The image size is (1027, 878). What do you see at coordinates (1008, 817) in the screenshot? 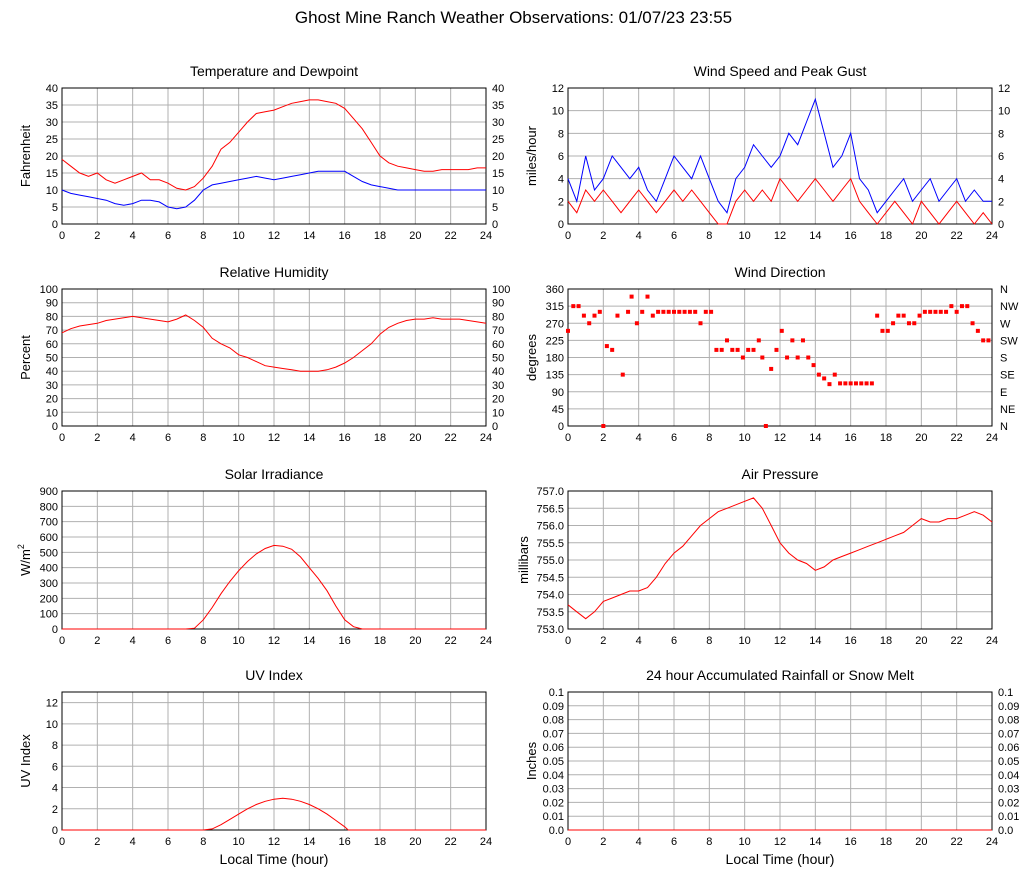
I see `y-tick-label-right: 0.01` at bounding box center [1008, 817].